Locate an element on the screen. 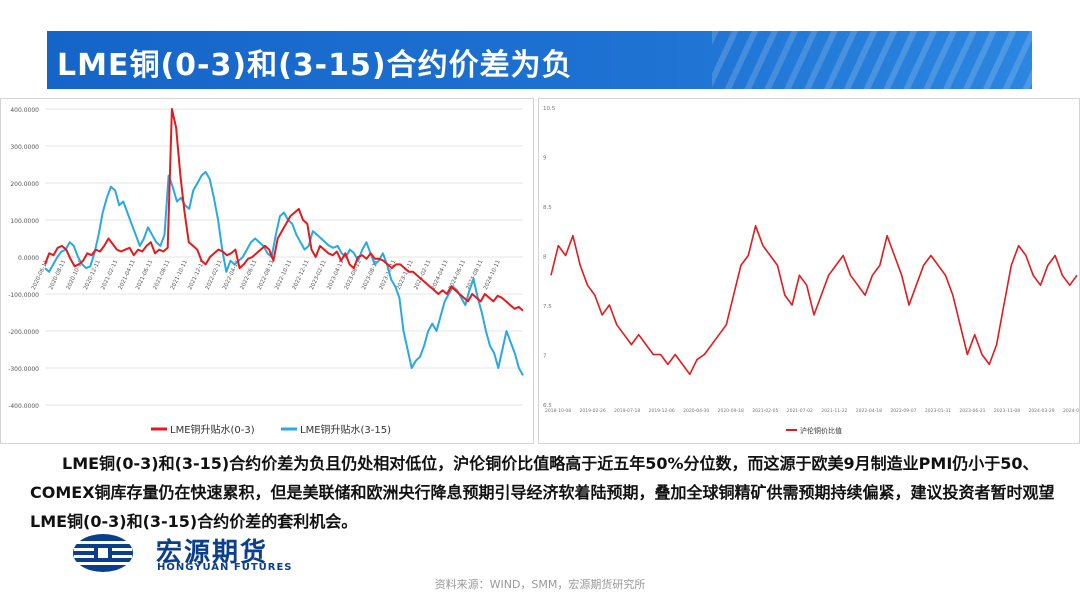 This screenshot has width=1080, height=608. y-tick-label: 200.0000 is located at coordinates (24, 184).